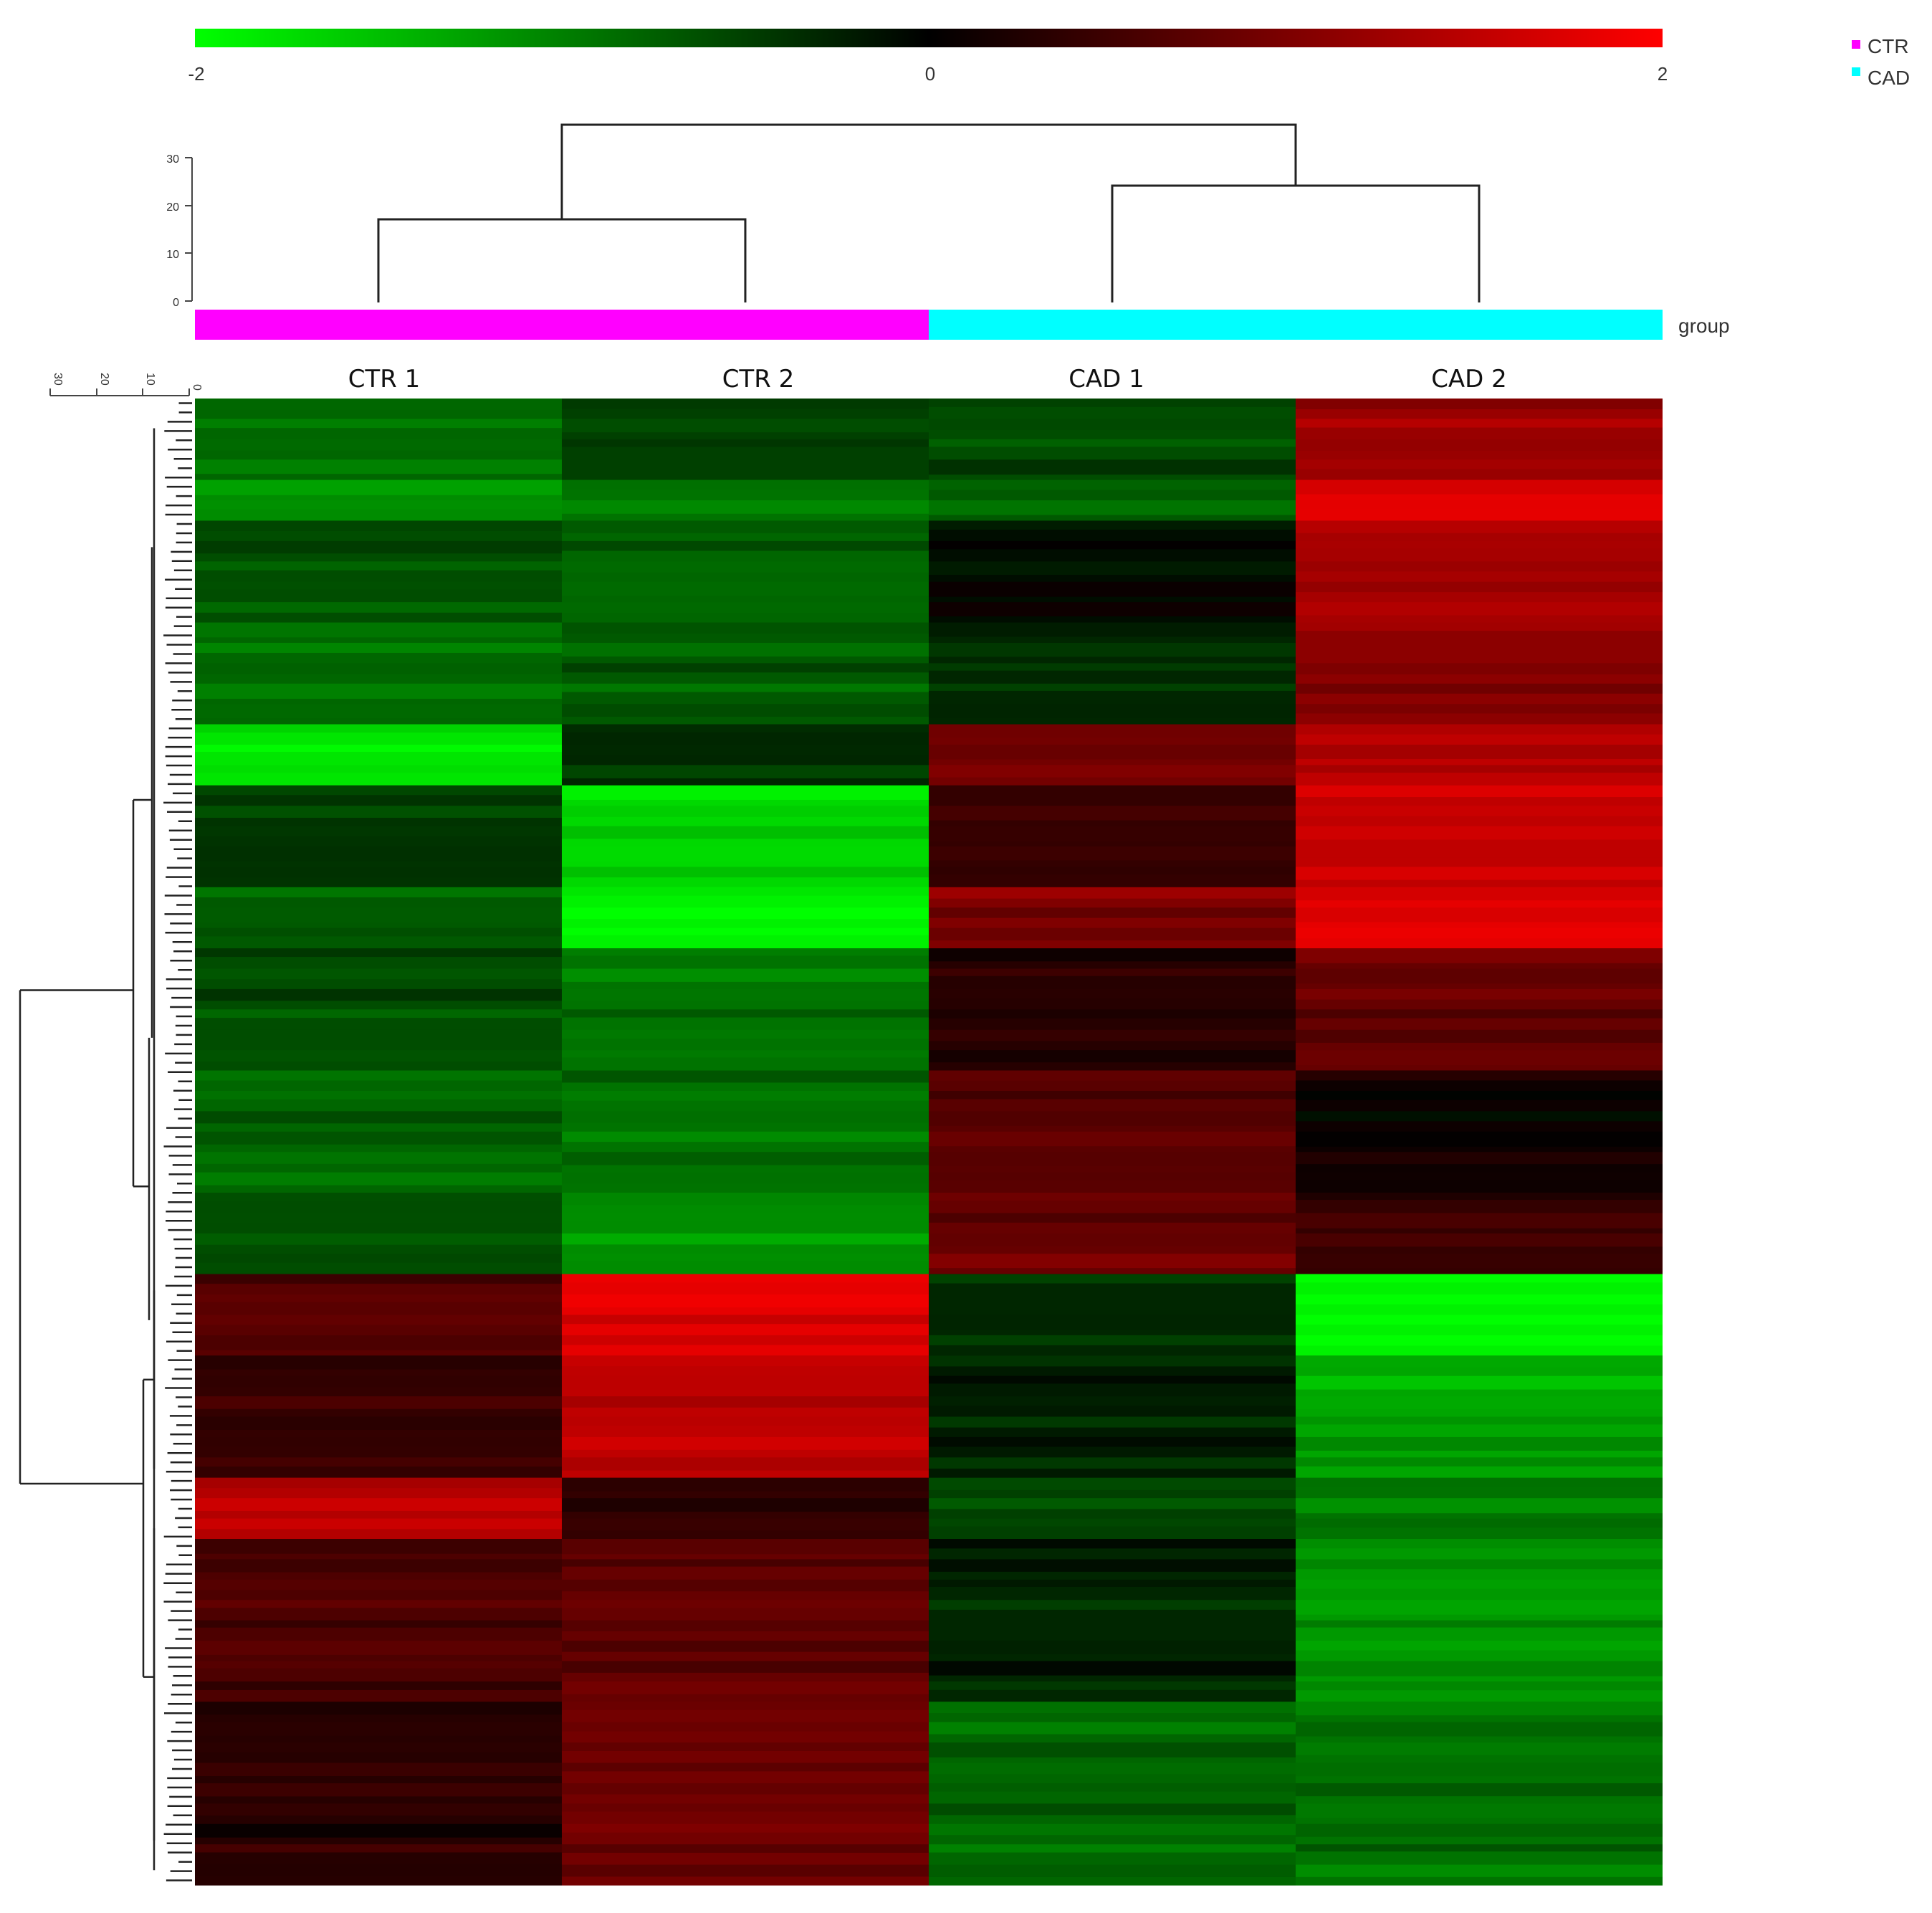 The height and width of the screenshot is (1913, 1932). I want to click on color-scale-min-label: -2, so click(196, 74).